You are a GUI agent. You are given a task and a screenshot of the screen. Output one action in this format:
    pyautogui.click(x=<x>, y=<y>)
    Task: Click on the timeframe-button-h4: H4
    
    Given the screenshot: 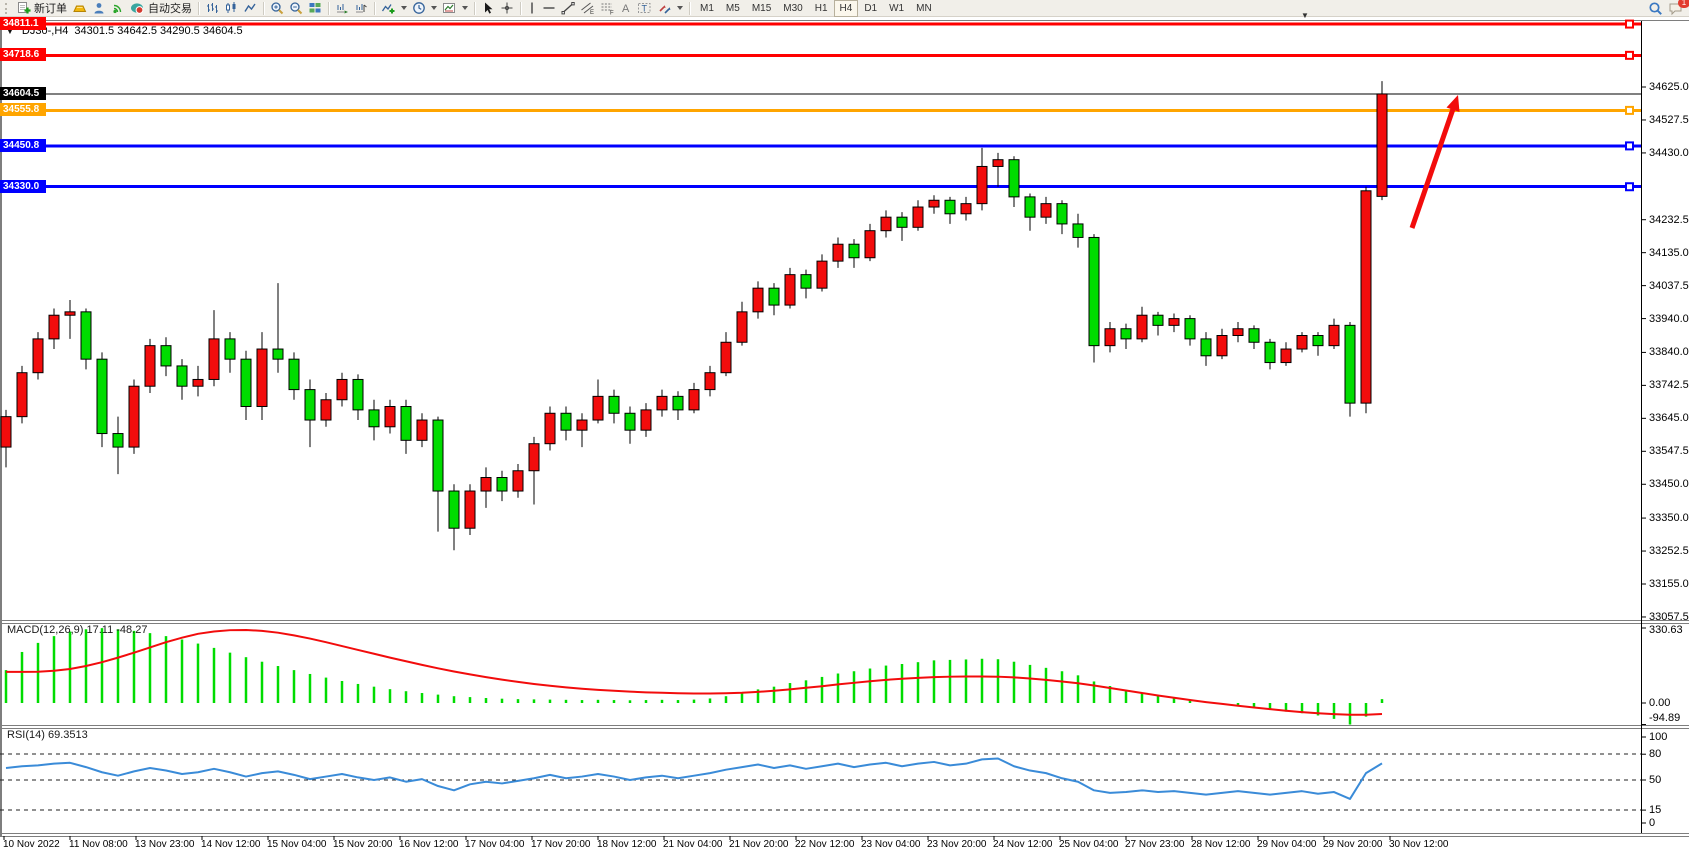 What is the action you would take?
    pyautogui.click(x=846, y=8)
    